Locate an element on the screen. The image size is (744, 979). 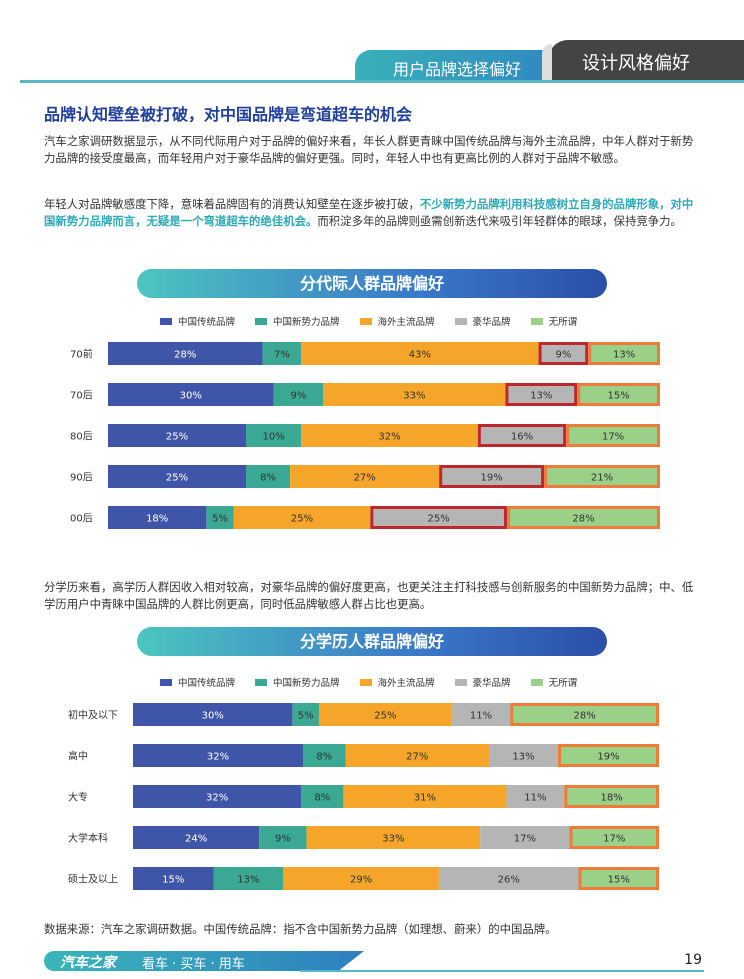
active-tab-label: 设计风格偏好 is located at coordinates (636, 63).